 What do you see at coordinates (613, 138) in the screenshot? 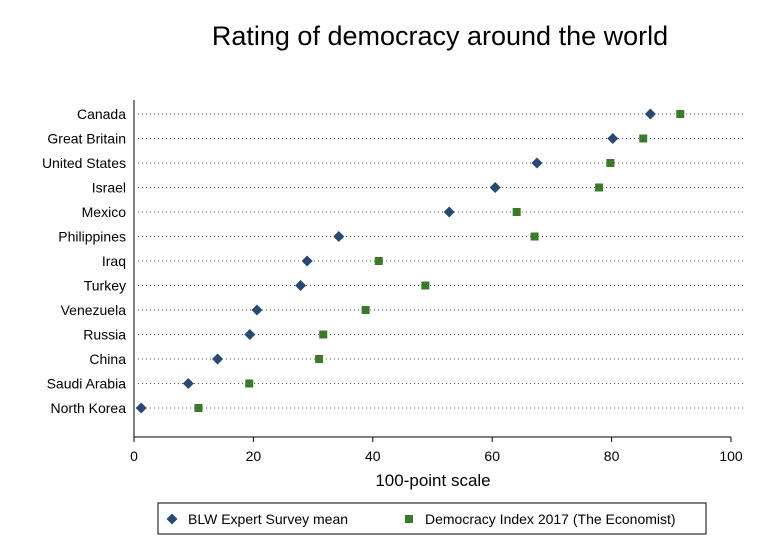
I see `blw-point-great-britain` at bounding box center [613, 138].